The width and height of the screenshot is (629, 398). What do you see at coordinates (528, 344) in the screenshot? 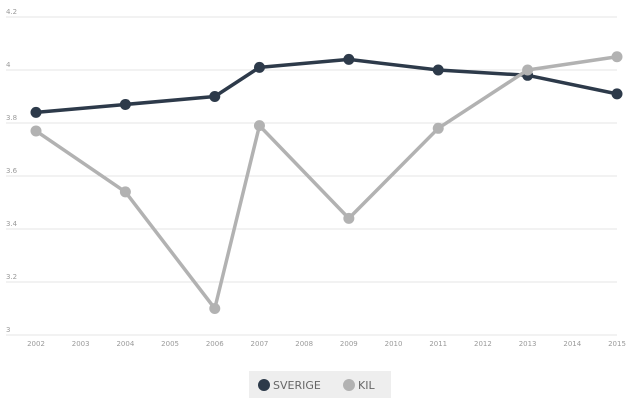
I see `x-tick-label: 2013` at bounding box center [528, 344].